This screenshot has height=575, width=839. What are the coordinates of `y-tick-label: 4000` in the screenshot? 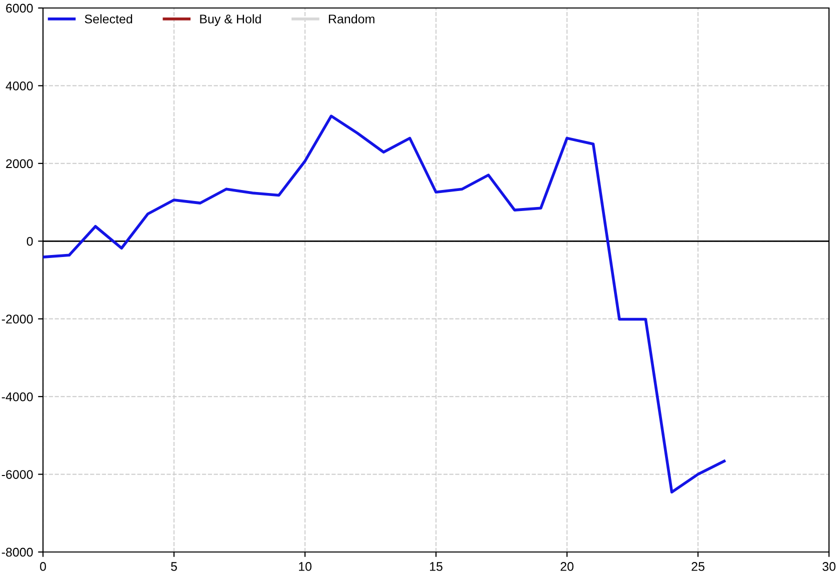 It's located at (19, 86).